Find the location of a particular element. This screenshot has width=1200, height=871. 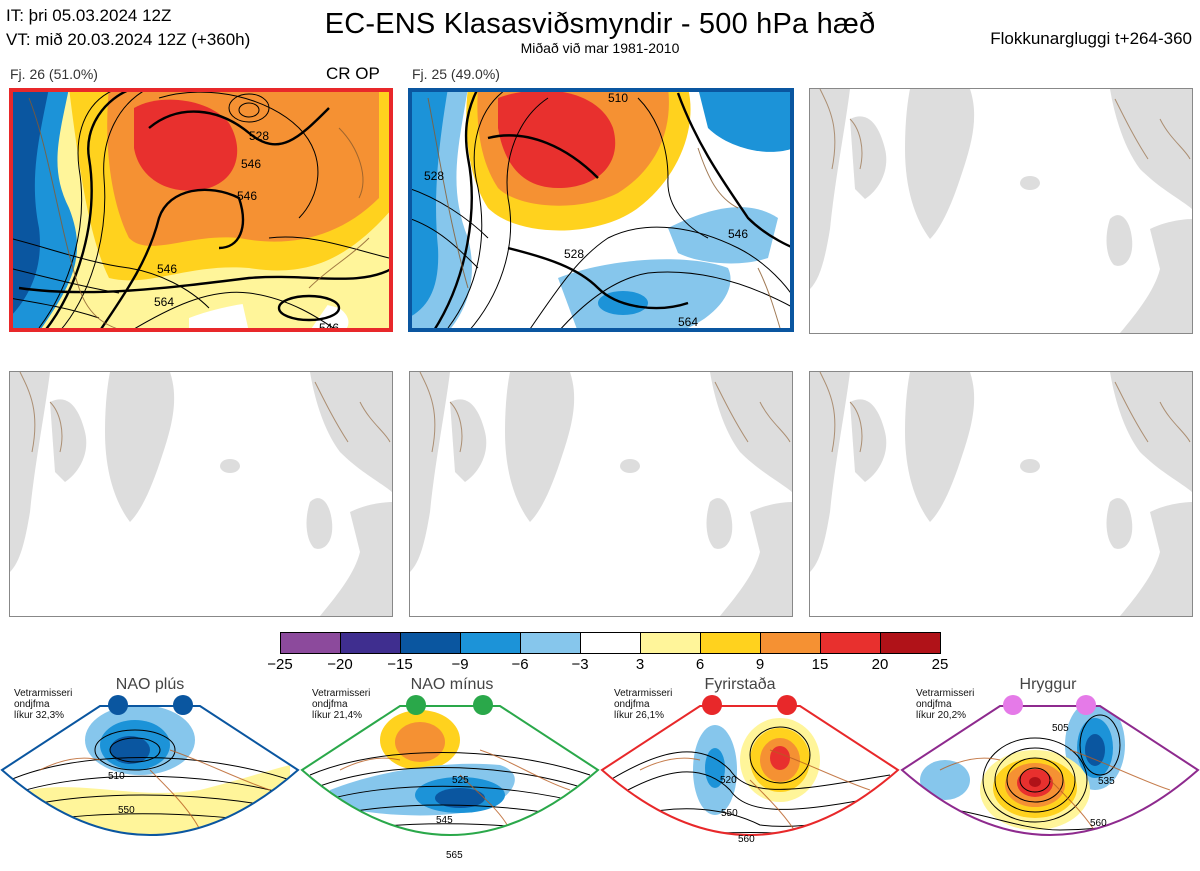

svg-text: 545 is located at coordinates (444, 820).